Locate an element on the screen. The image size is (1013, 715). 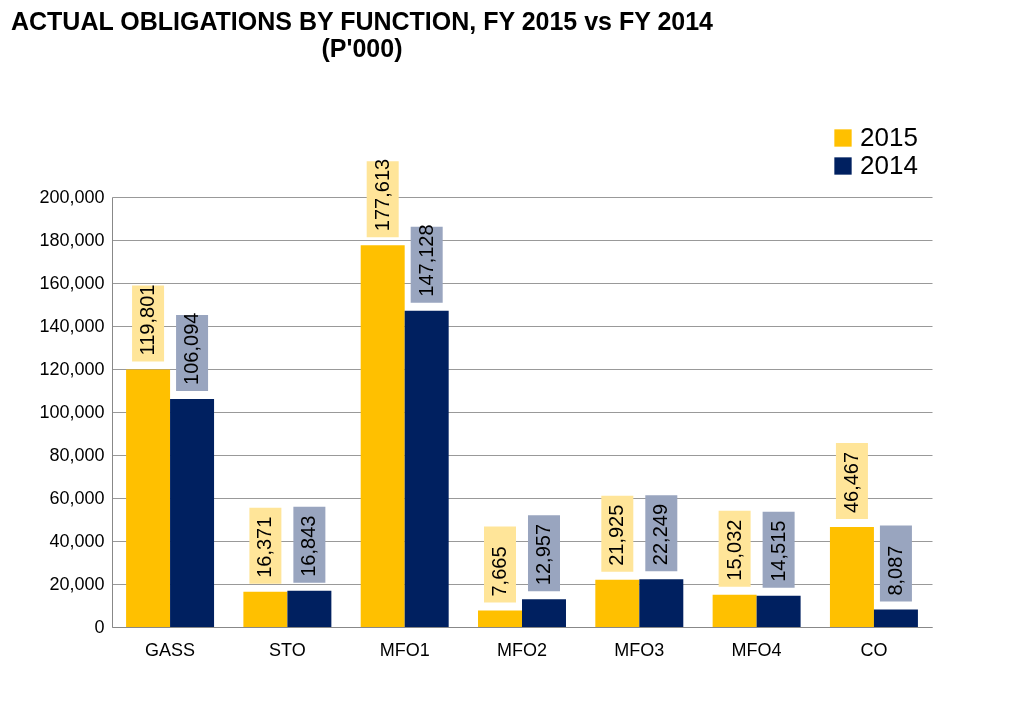
data-label: 21,925 is located at coordinates (616, 535).